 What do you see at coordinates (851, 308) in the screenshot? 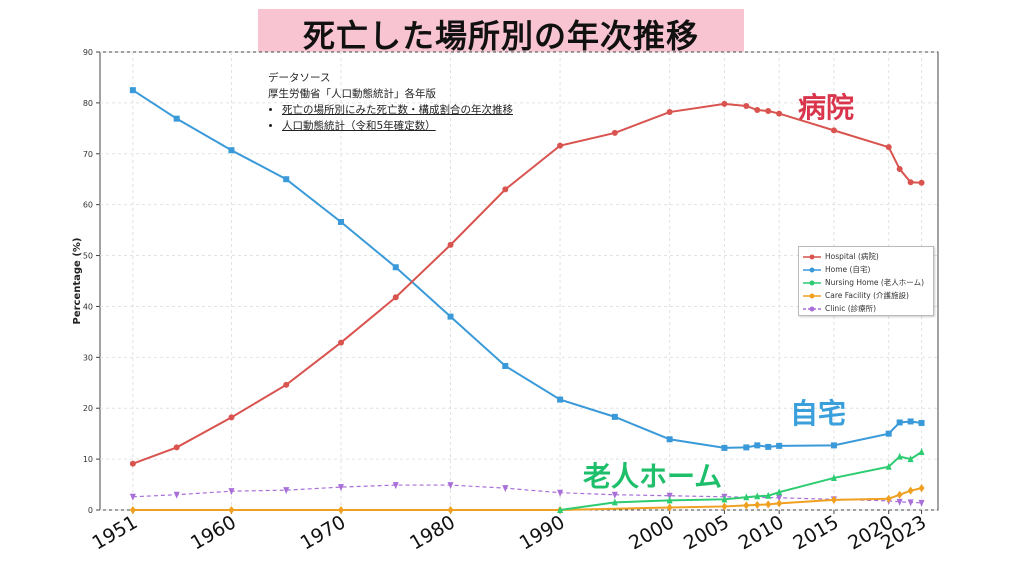
I see `legend-label: Clinic (診療所)` at bounding box center [851, 308].